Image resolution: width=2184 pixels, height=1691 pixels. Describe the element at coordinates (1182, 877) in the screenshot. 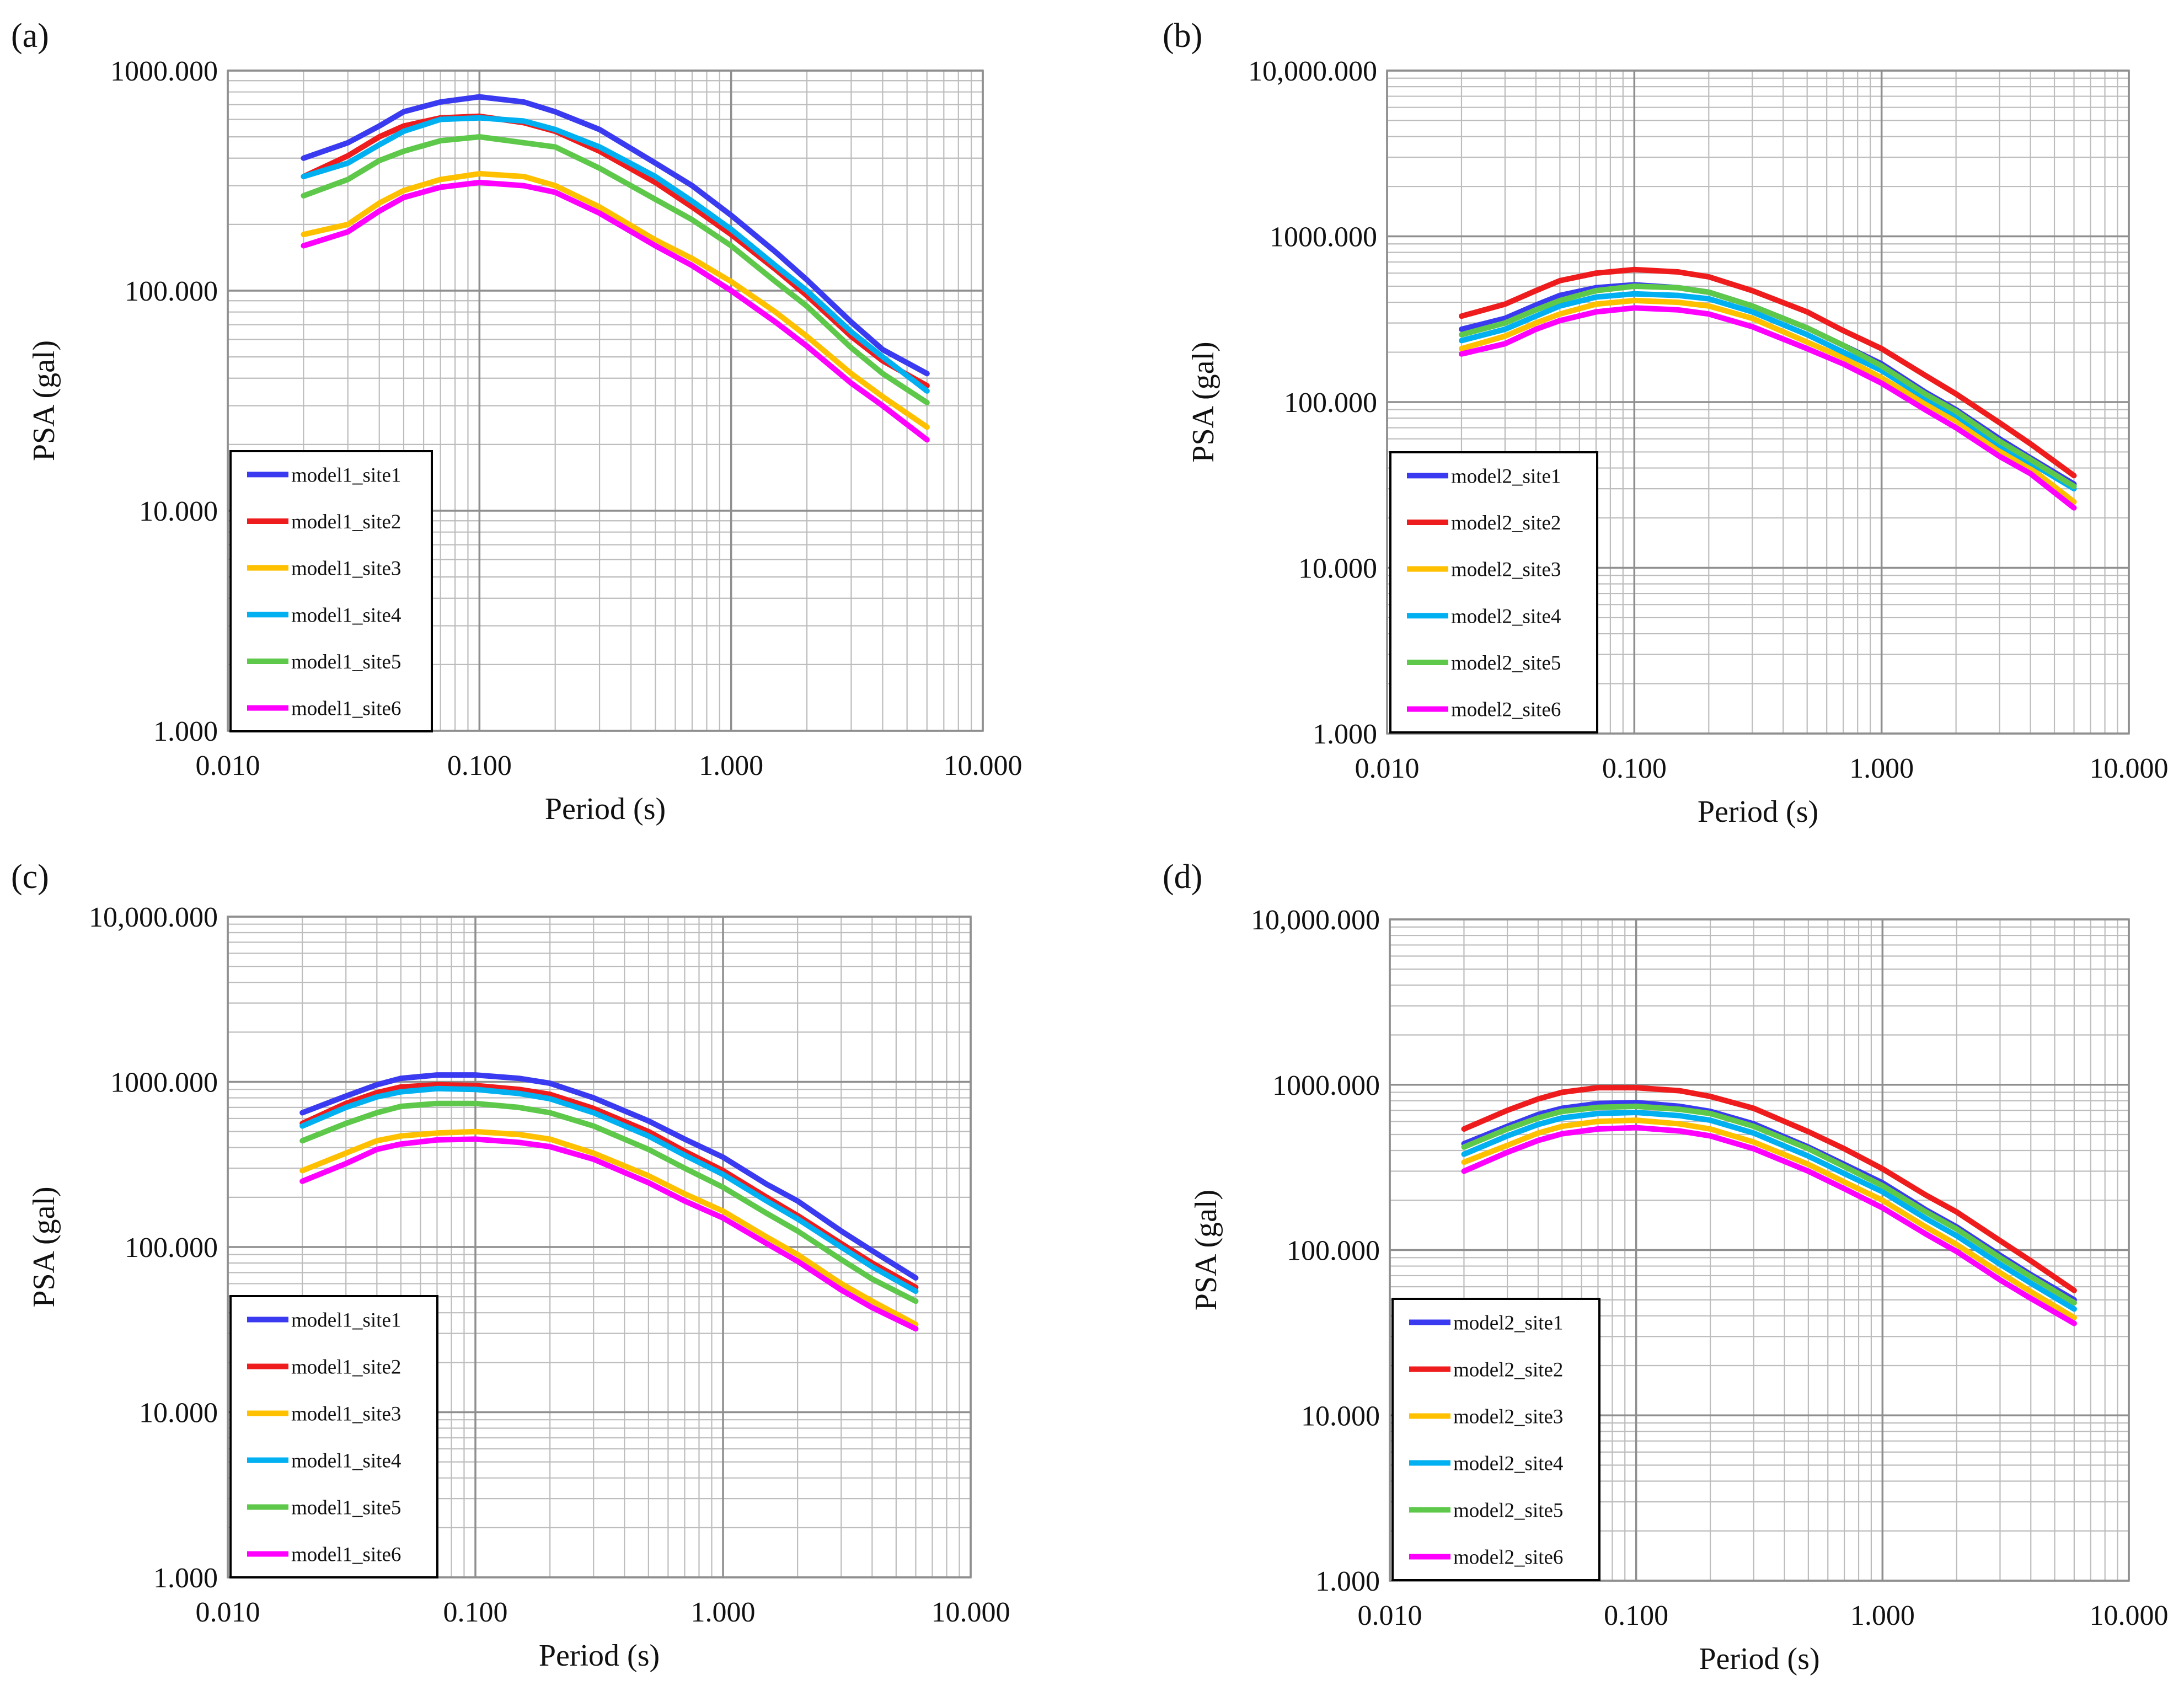

I see `panel-label: (d)` at that location.